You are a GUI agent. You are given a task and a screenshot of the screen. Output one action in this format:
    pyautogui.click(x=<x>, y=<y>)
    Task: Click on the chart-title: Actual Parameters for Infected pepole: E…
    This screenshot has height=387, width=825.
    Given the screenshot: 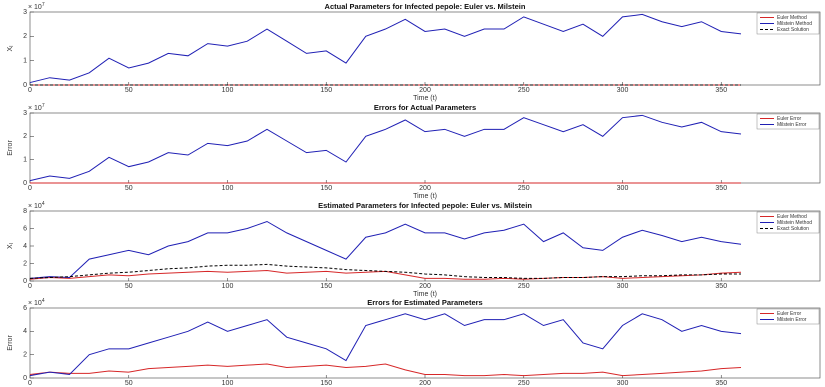 What is the action you would take?
    pyautogui.click(x=425, y=6)
    